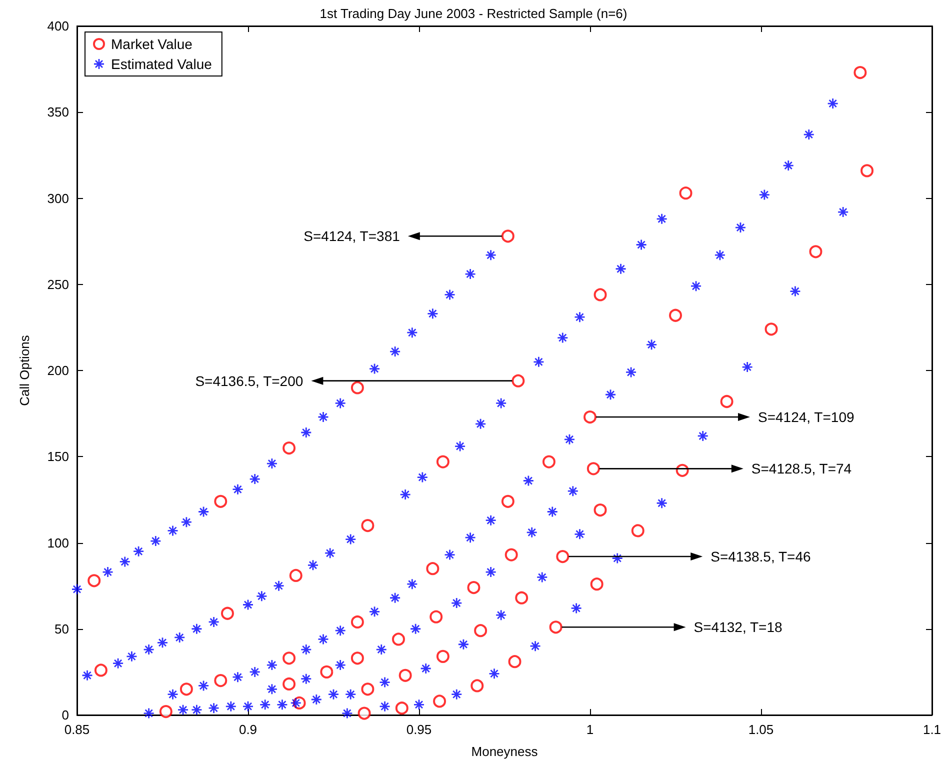 The width and height of the screenshot is (947, 769). Describe the element at coordinates (77, 729) in the screenshot. I see `x-tick-label: 0.85` at that location.